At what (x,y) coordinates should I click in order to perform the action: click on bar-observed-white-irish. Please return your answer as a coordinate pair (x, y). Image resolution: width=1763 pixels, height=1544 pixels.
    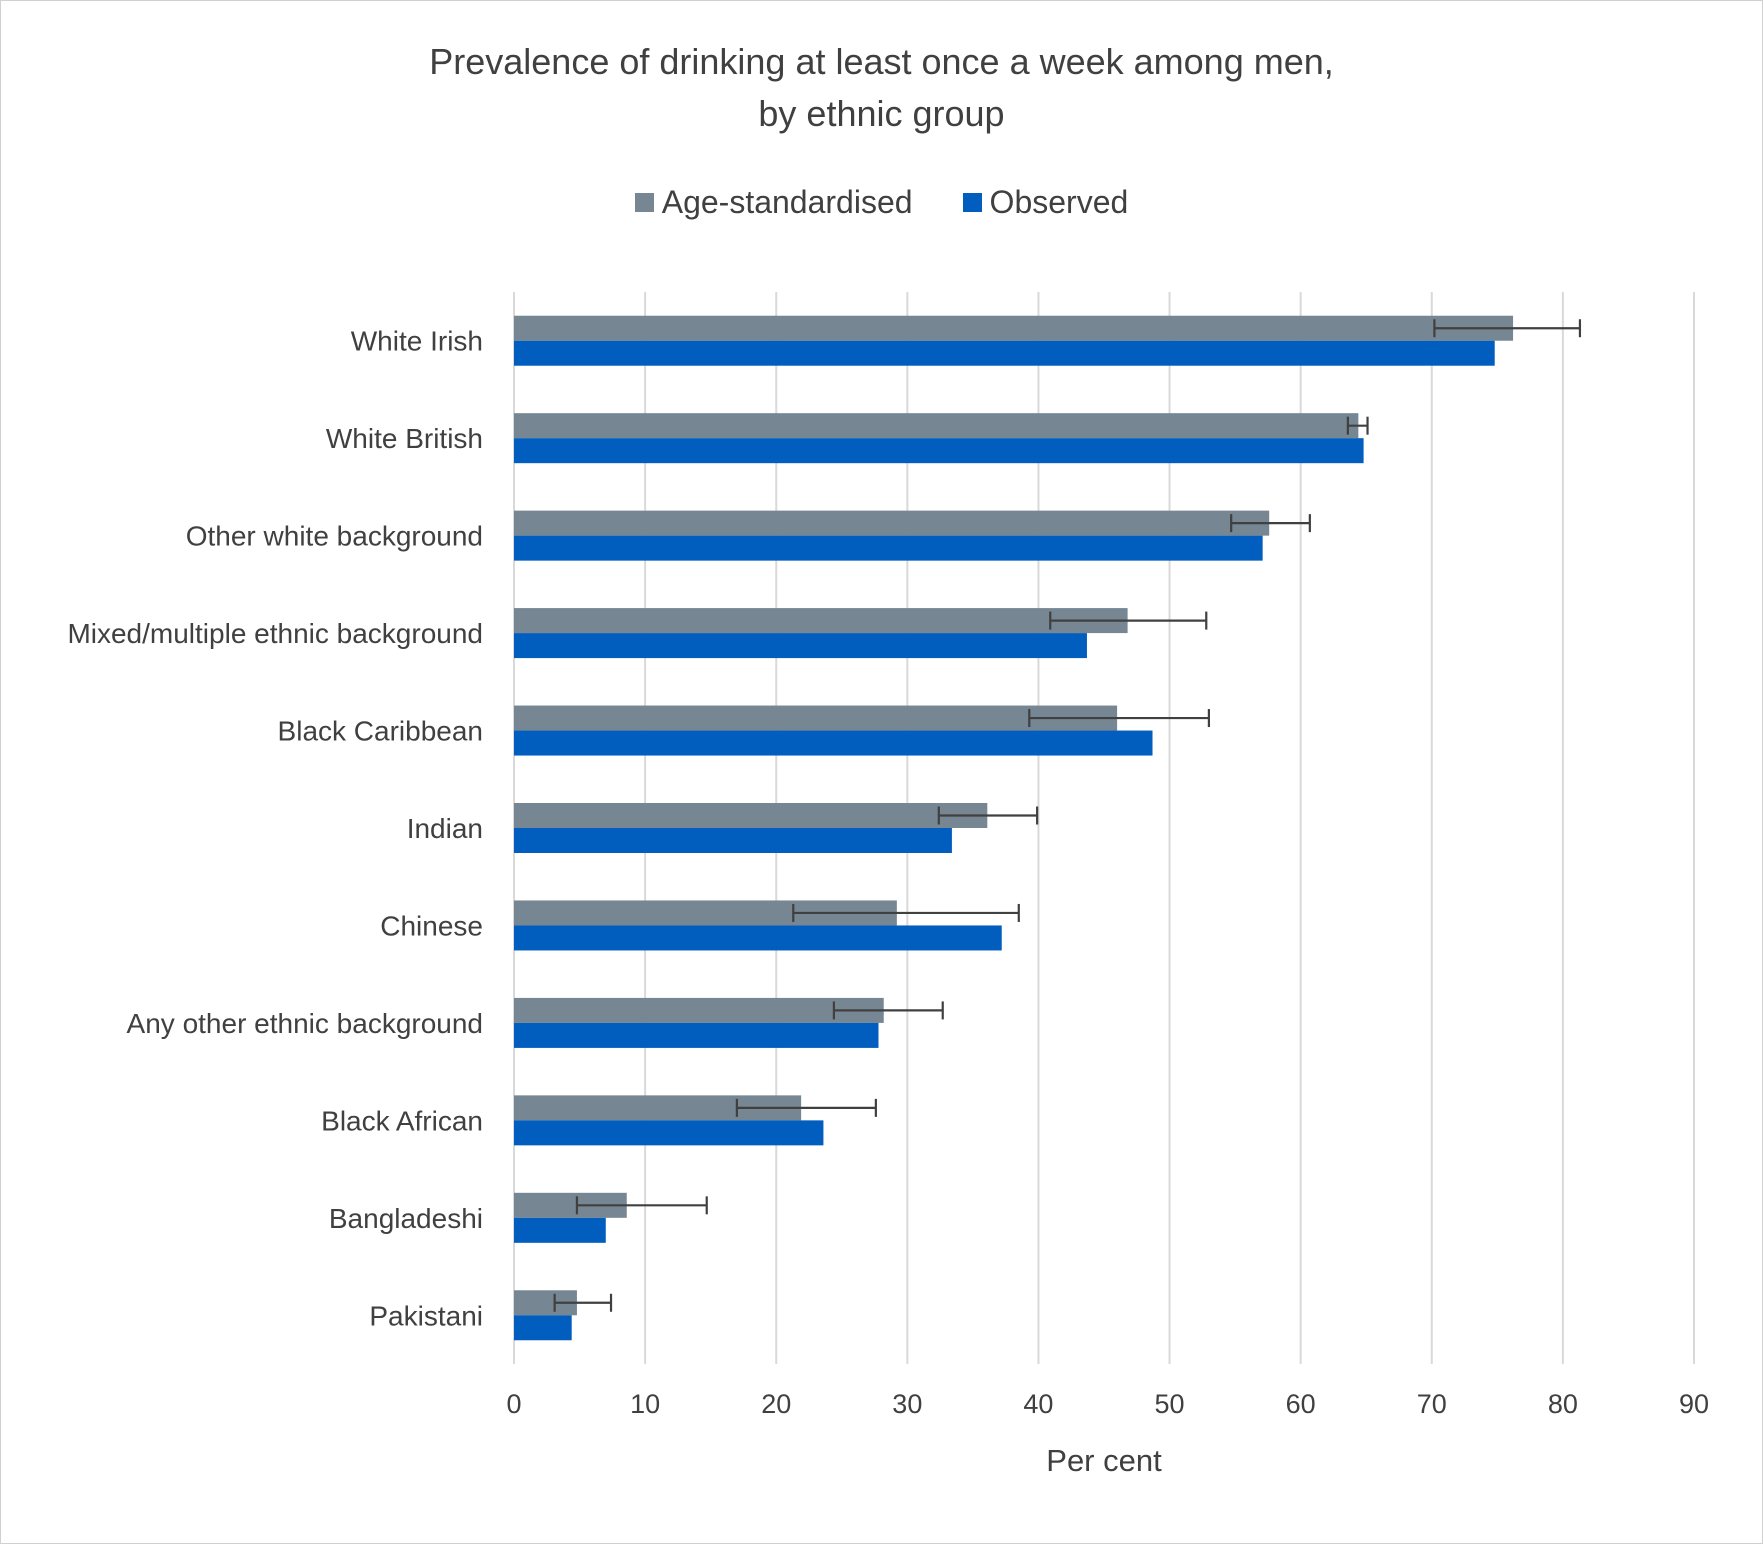
    Looking at the image, I should click on (1004, 353).